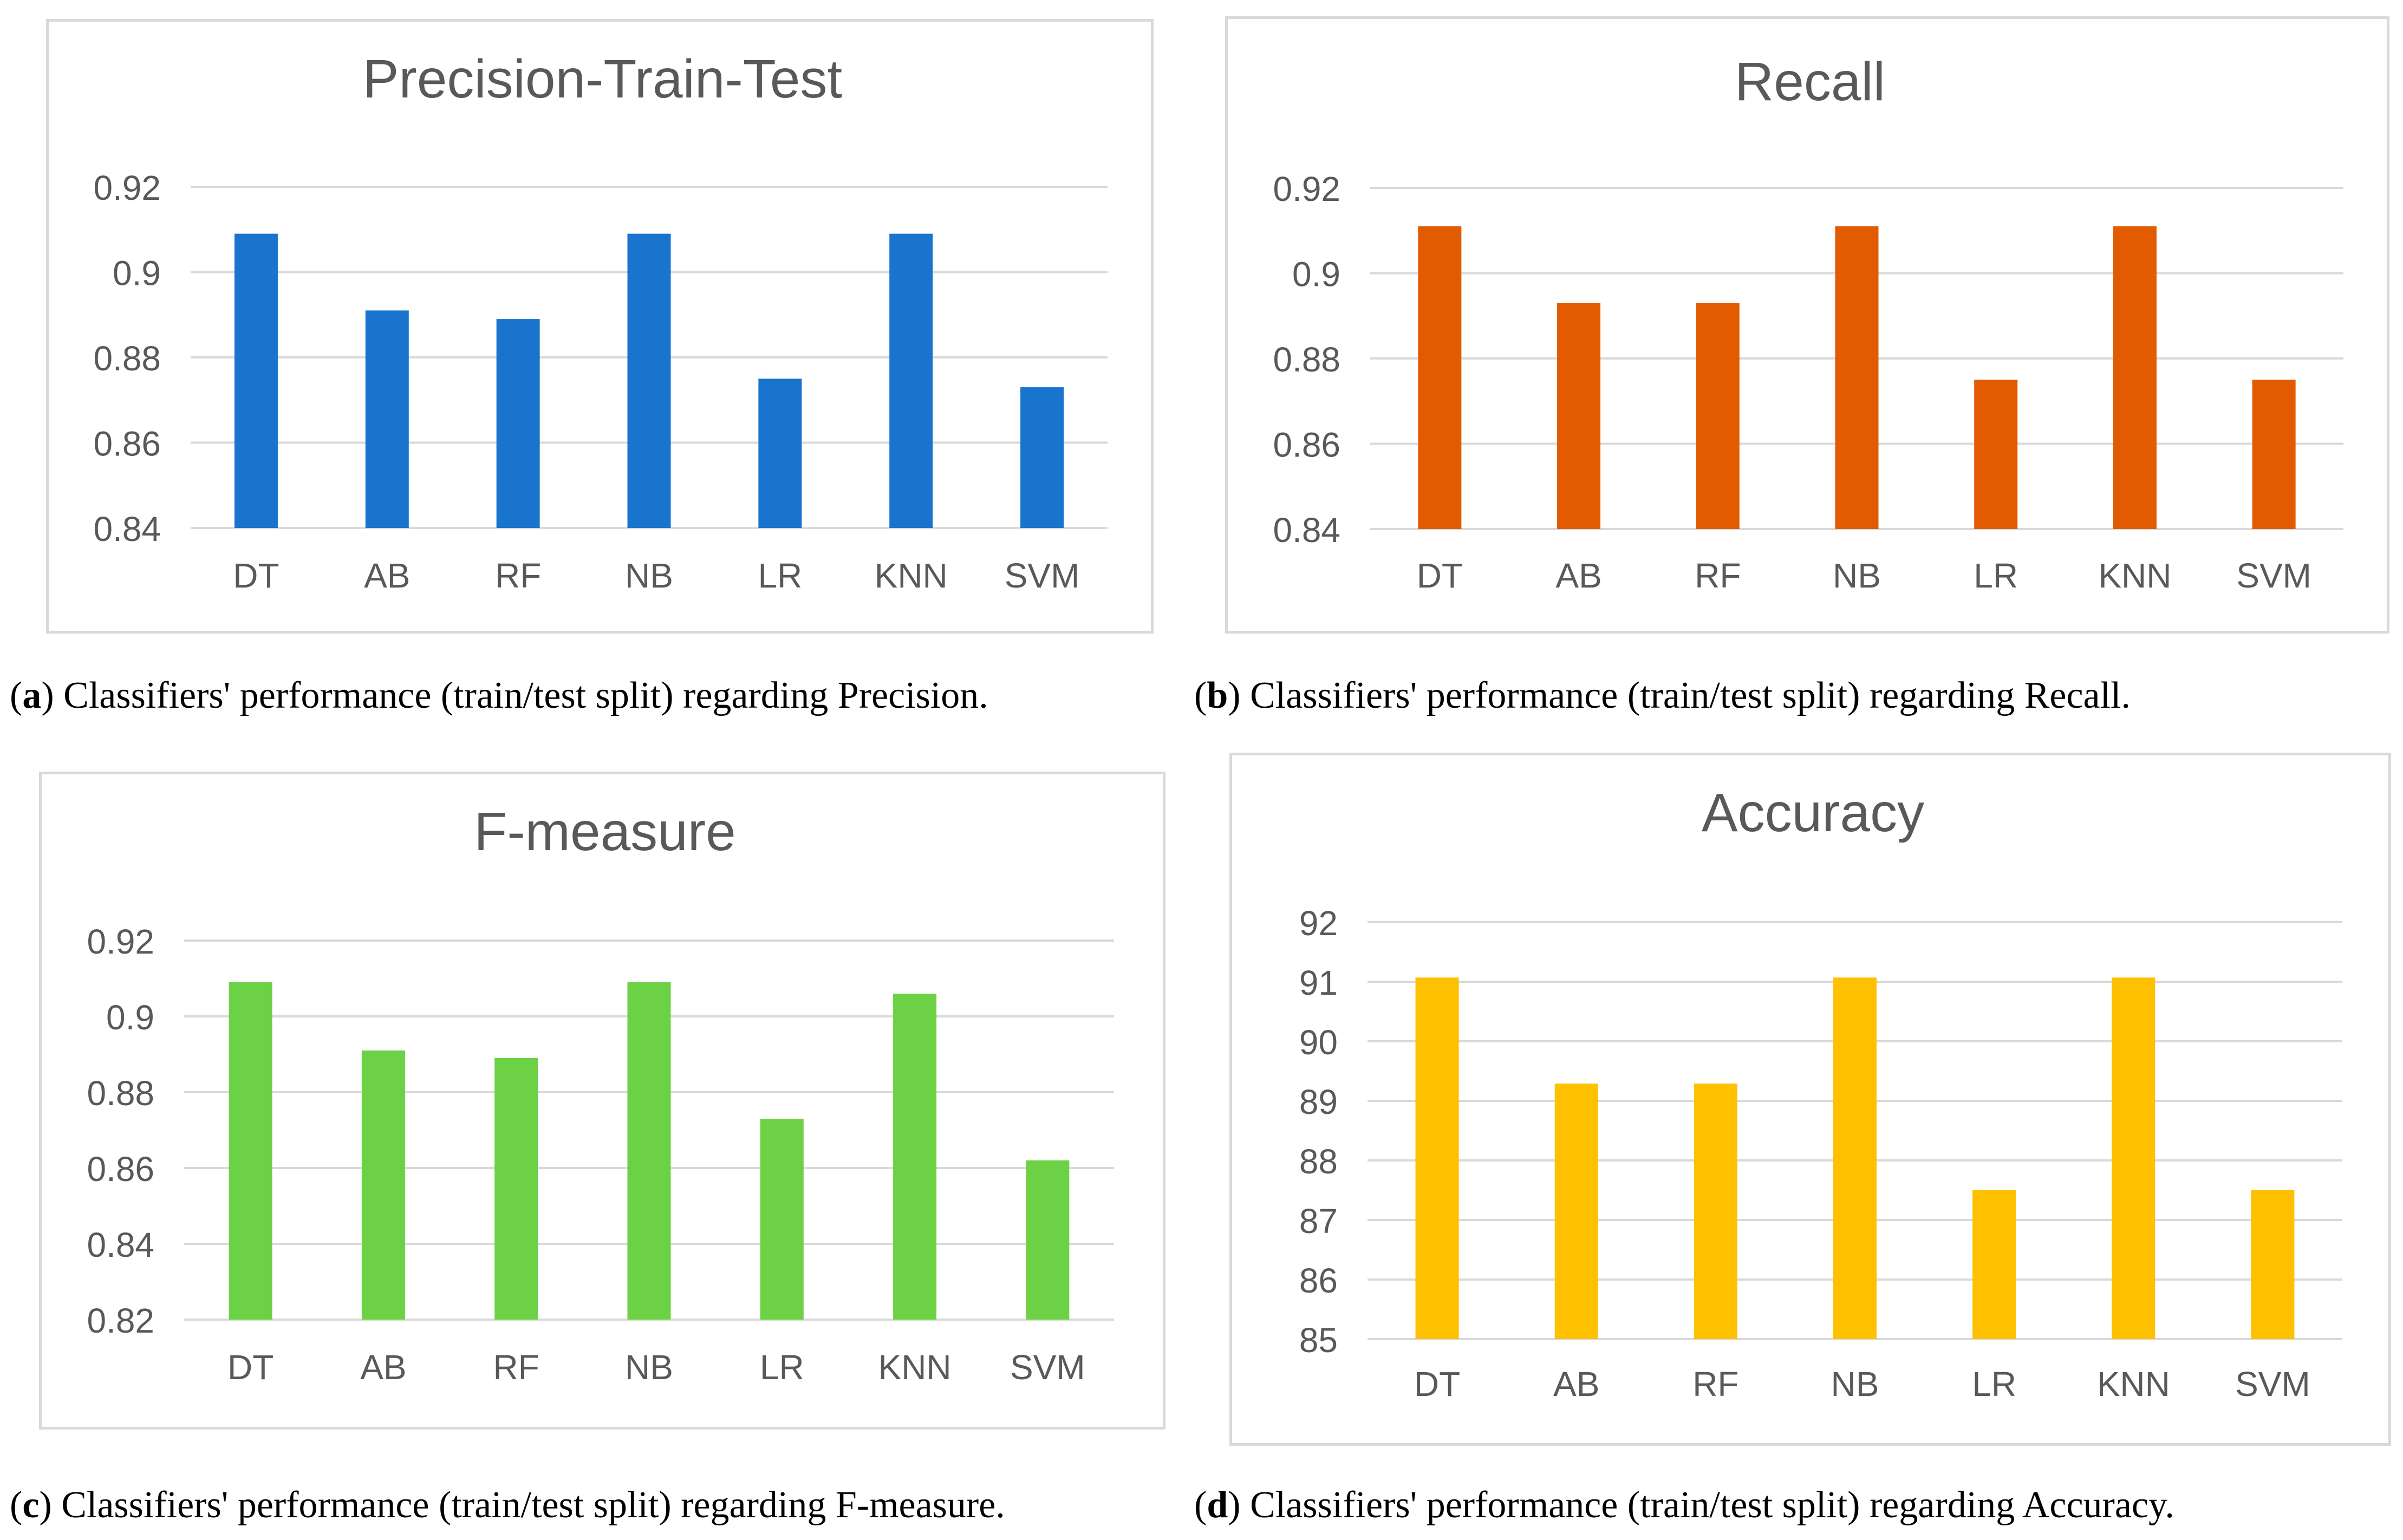  What do you see at coordinates (603, 79) in the screenshot?
I see `chart-title: Precision-Train-Test` at bounding box center [603, 79].